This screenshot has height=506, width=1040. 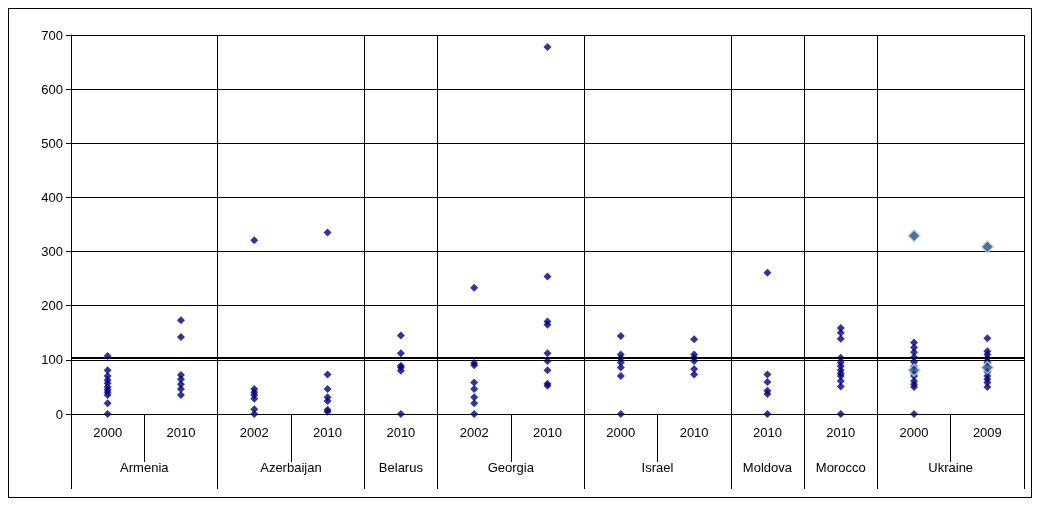 What do you see at coordinates (511, 467) in the screenshot?
I see `text: Georgia` at bounding box center [511, 467].